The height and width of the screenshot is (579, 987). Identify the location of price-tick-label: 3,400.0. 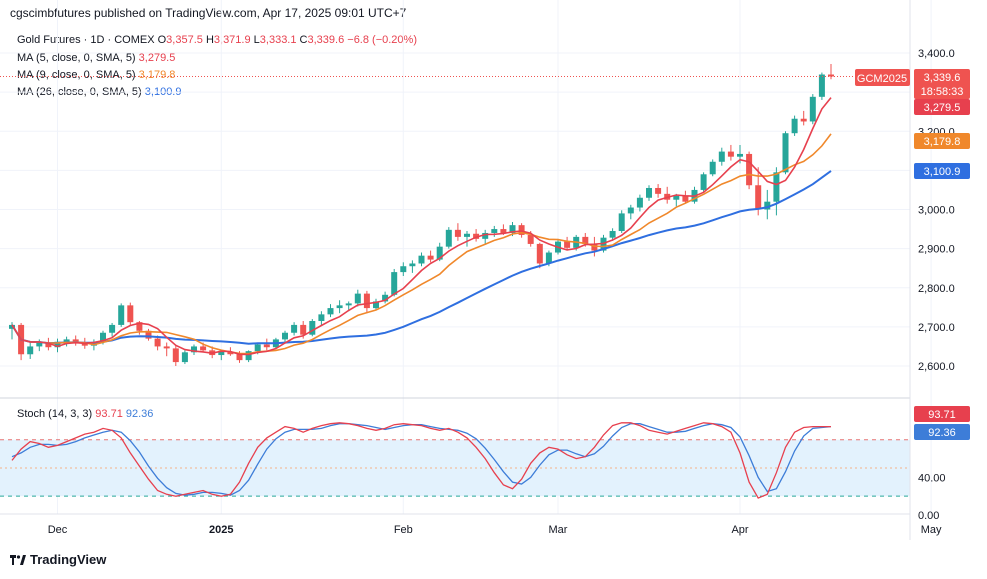
(936, 54).